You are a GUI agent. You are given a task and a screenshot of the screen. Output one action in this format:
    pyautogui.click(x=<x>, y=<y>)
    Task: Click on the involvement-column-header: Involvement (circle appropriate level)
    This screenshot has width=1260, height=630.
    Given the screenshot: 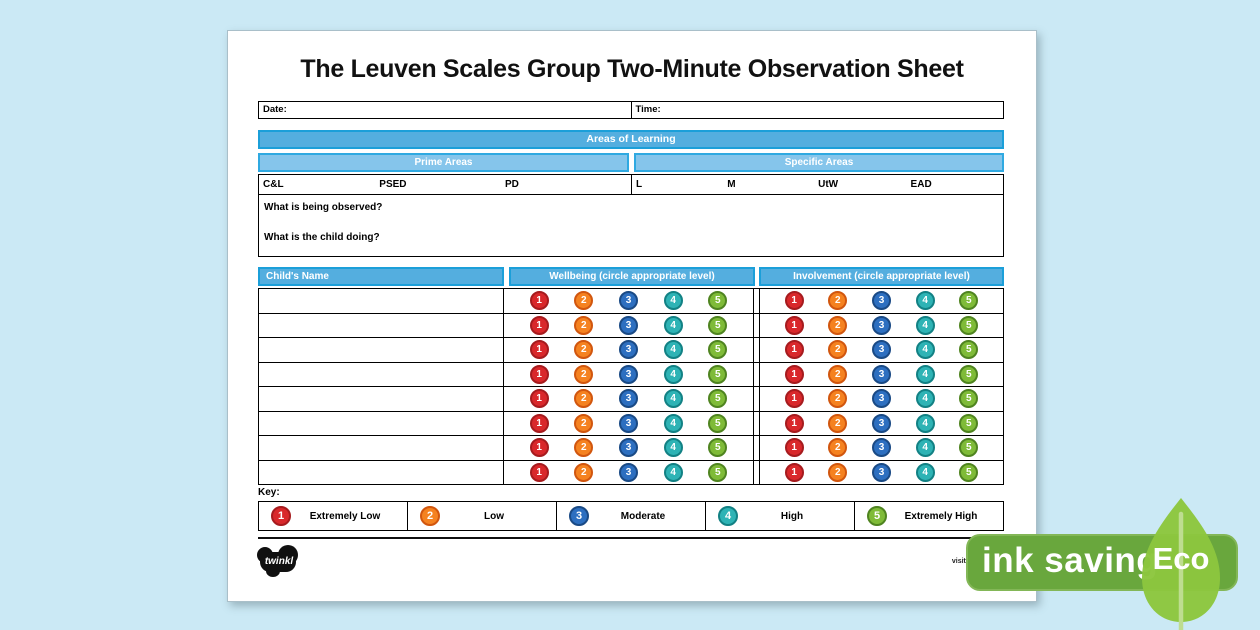 What is the action you would take?
    pyautogui.click(x=881, y=276)
    